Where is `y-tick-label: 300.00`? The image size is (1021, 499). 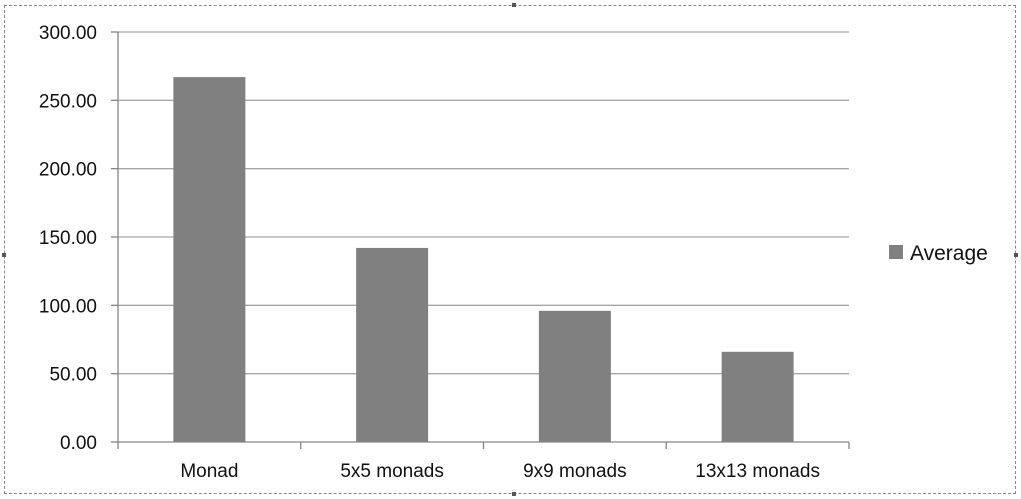
y-tick-label: 300.00 is located at coordinates (68, 33).